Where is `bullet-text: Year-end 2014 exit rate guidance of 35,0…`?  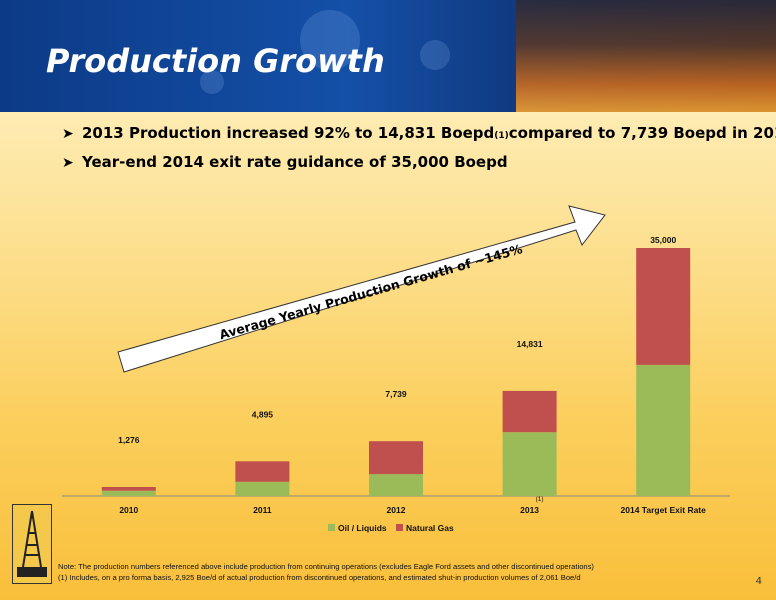
bullet-text: Year-end 2014 exit rate guidance of 35,0… is located at coordinates (295, 162).